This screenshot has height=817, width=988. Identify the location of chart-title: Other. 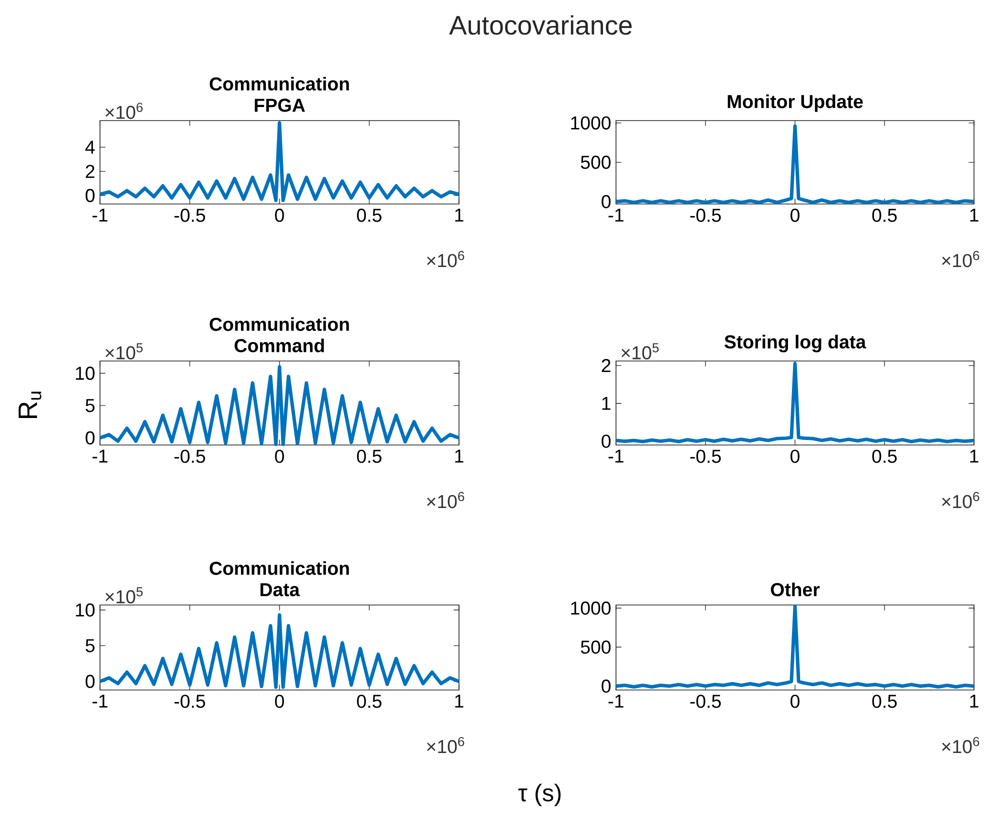
(795, 589).